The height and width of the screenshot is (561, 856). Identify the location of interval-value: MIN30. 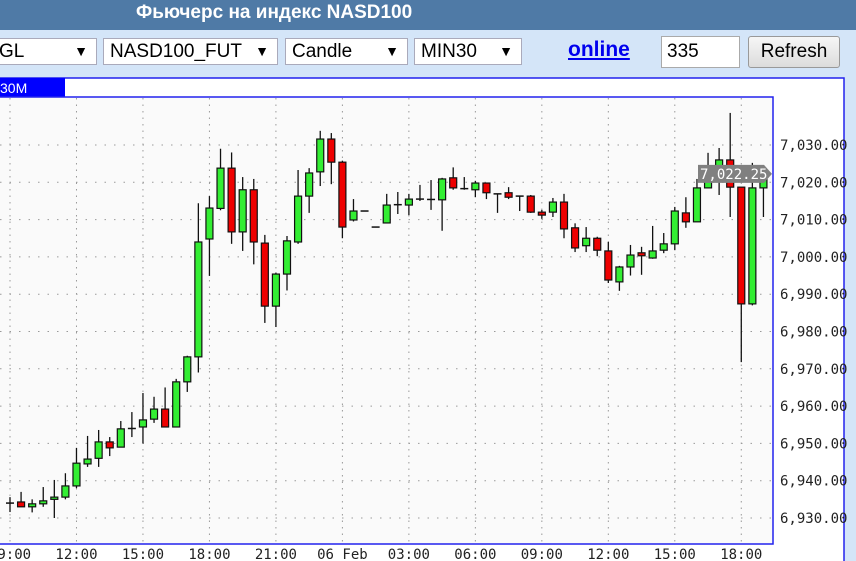
(449, 51).